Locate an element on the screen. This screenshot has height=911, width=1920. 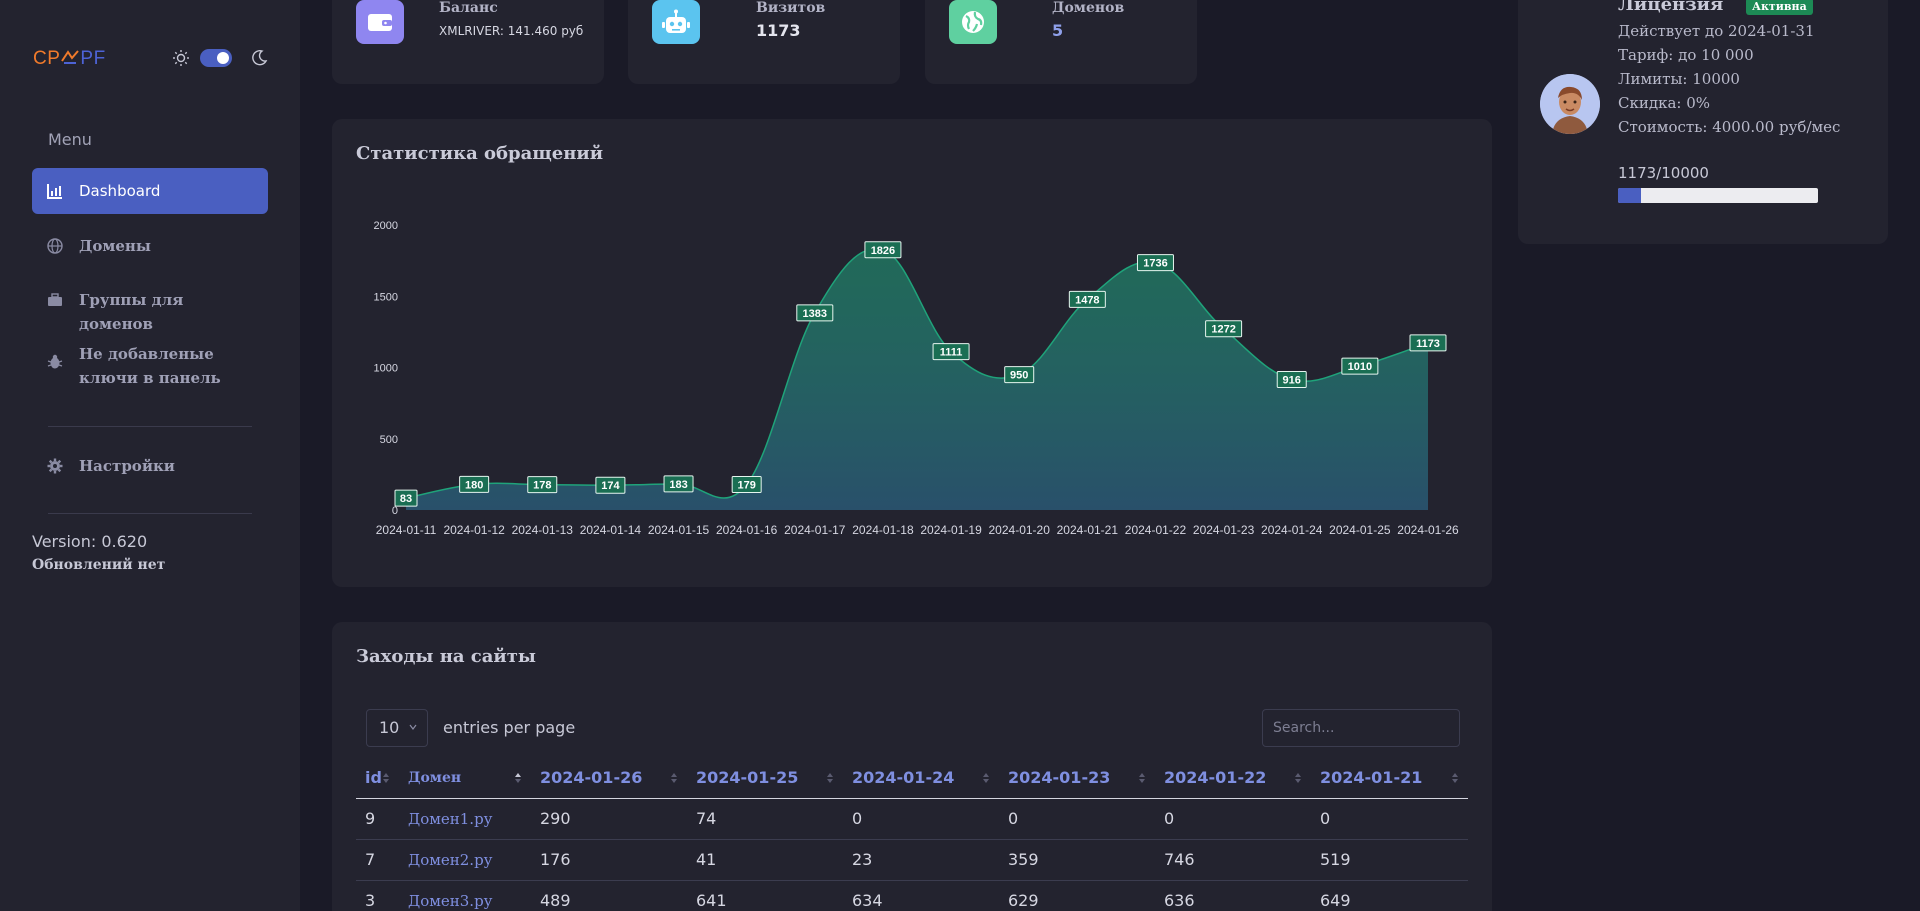
domain-link: Домен2.ру is located at coordinates (465, 860).